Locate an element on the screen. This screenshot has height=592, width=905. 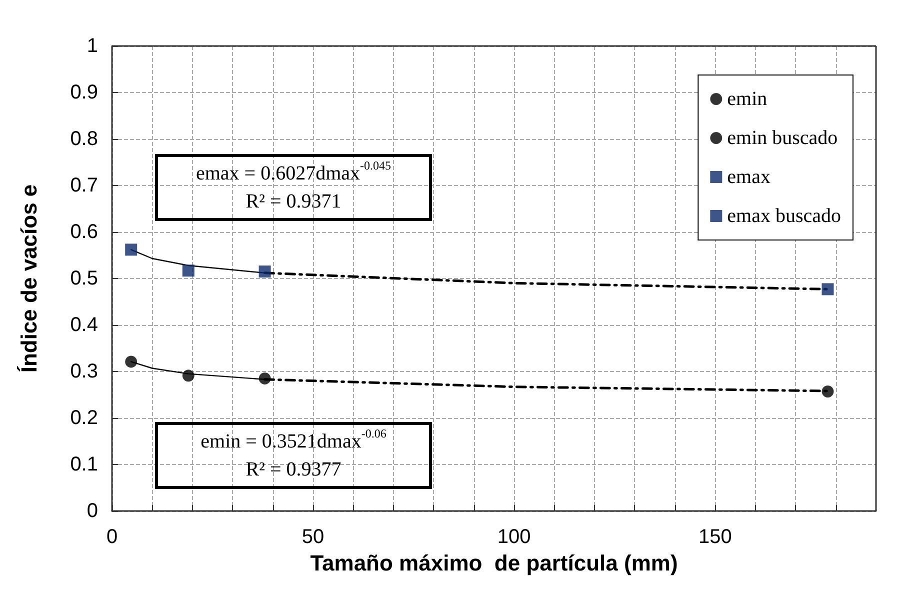
y-tick-label: 0.6 is located at coordinates (84, 232).